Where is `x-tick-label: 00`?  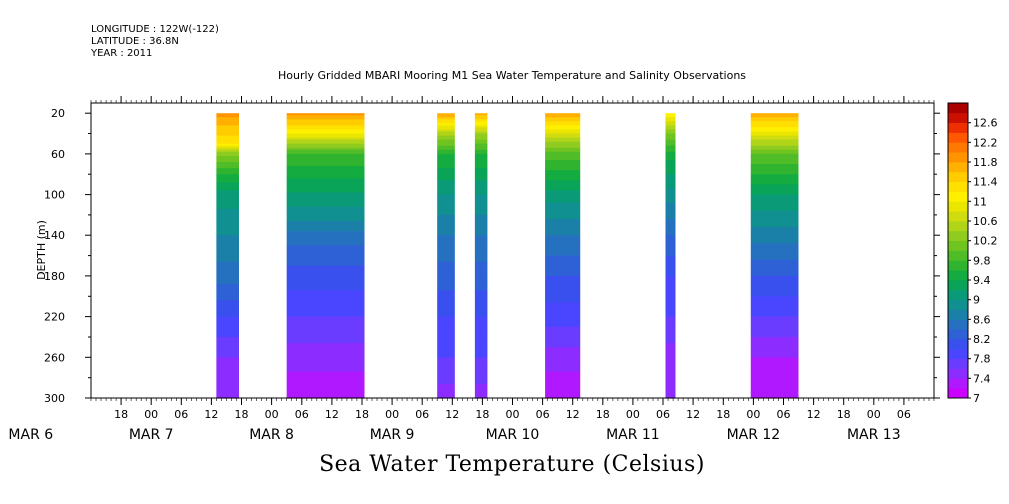
x-tick-label: 00 is located at coordinates (151, 414).